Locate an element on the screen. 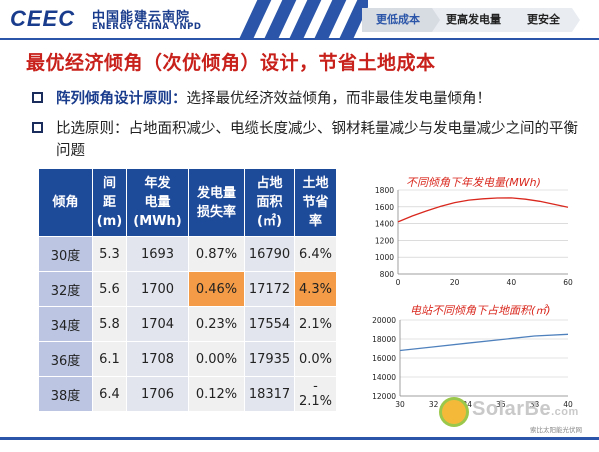  table-cell: 0.46% is located at coordinates (216, 289).